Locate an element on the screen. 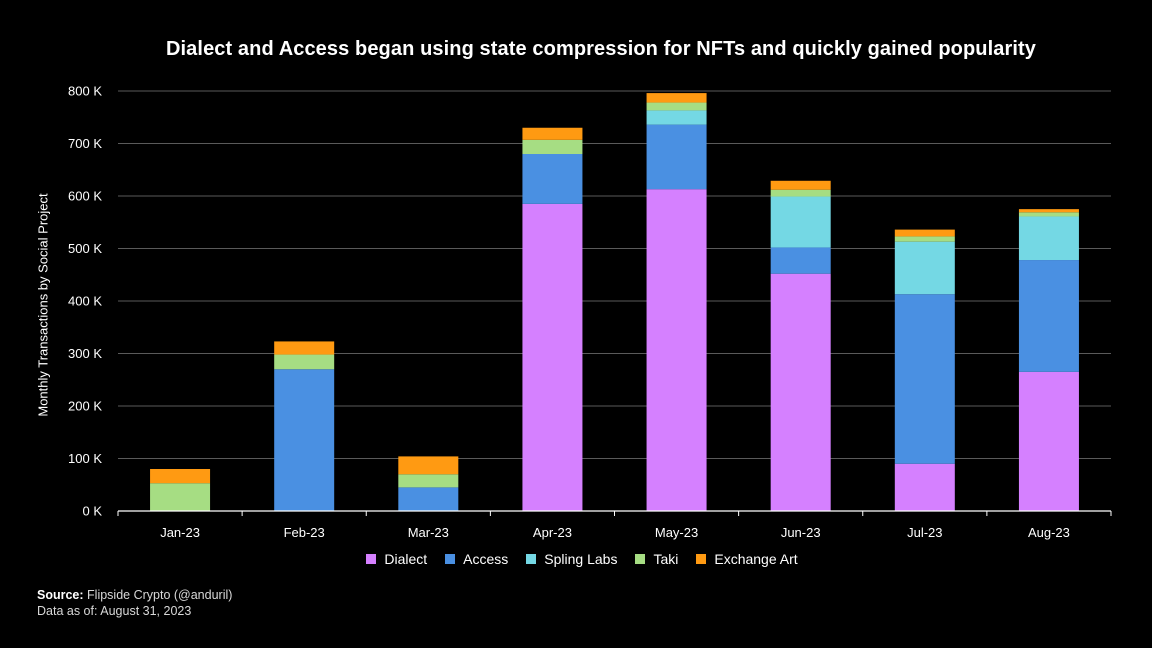 The image size is (1152, 648). x-tick-label: May-23 is located at coordinates (676, 532).